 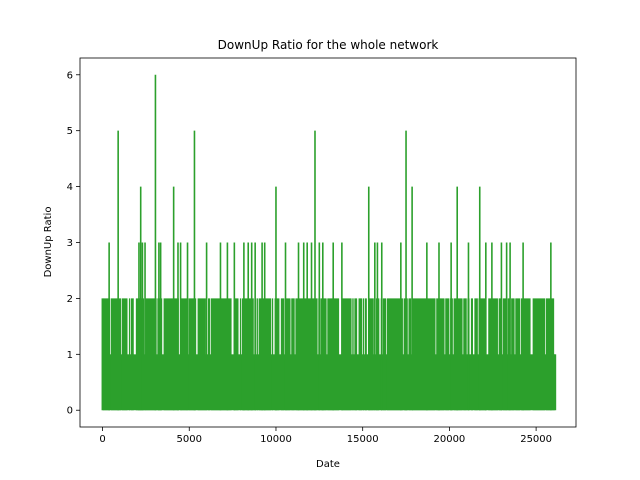 What do you see at coordinates (70, 299) in the screenshot?
I see `y-tick-label: 2` at bounding box center [70, 299].